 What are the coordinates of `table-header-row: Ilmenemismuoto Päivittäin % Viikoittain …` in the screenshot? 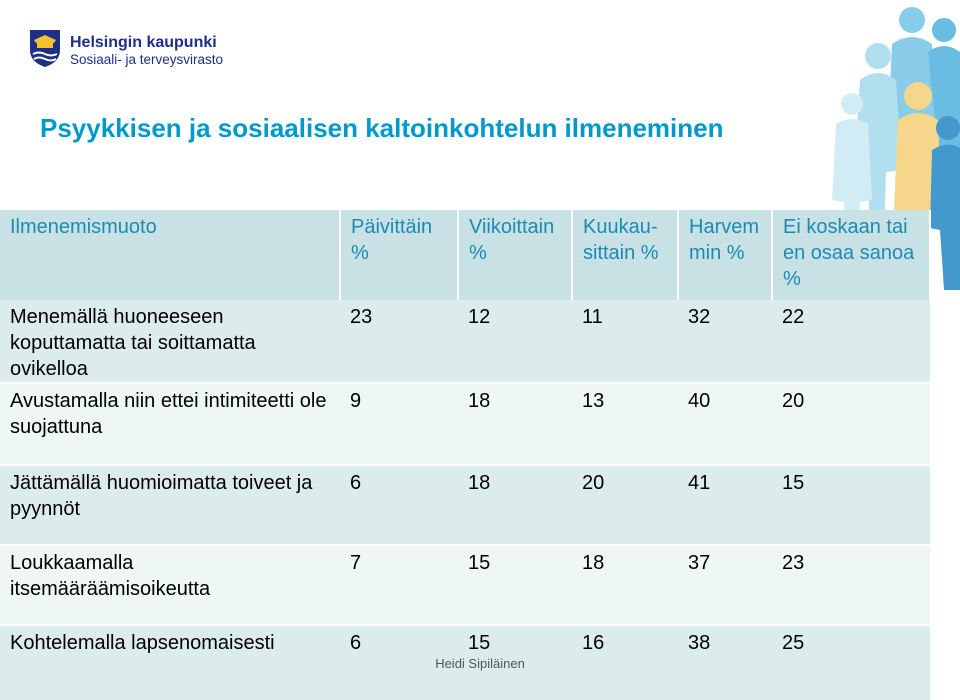 It's located at (465, 255).